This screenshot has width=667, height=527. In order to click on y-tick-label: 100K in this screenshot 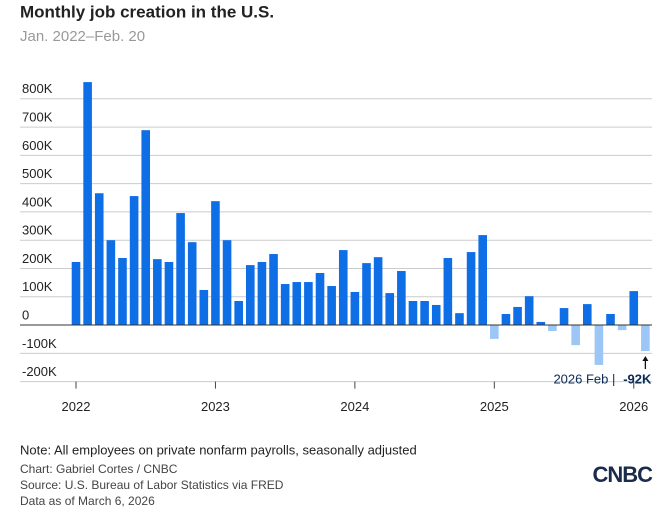, I will do `click(37, 286)`.